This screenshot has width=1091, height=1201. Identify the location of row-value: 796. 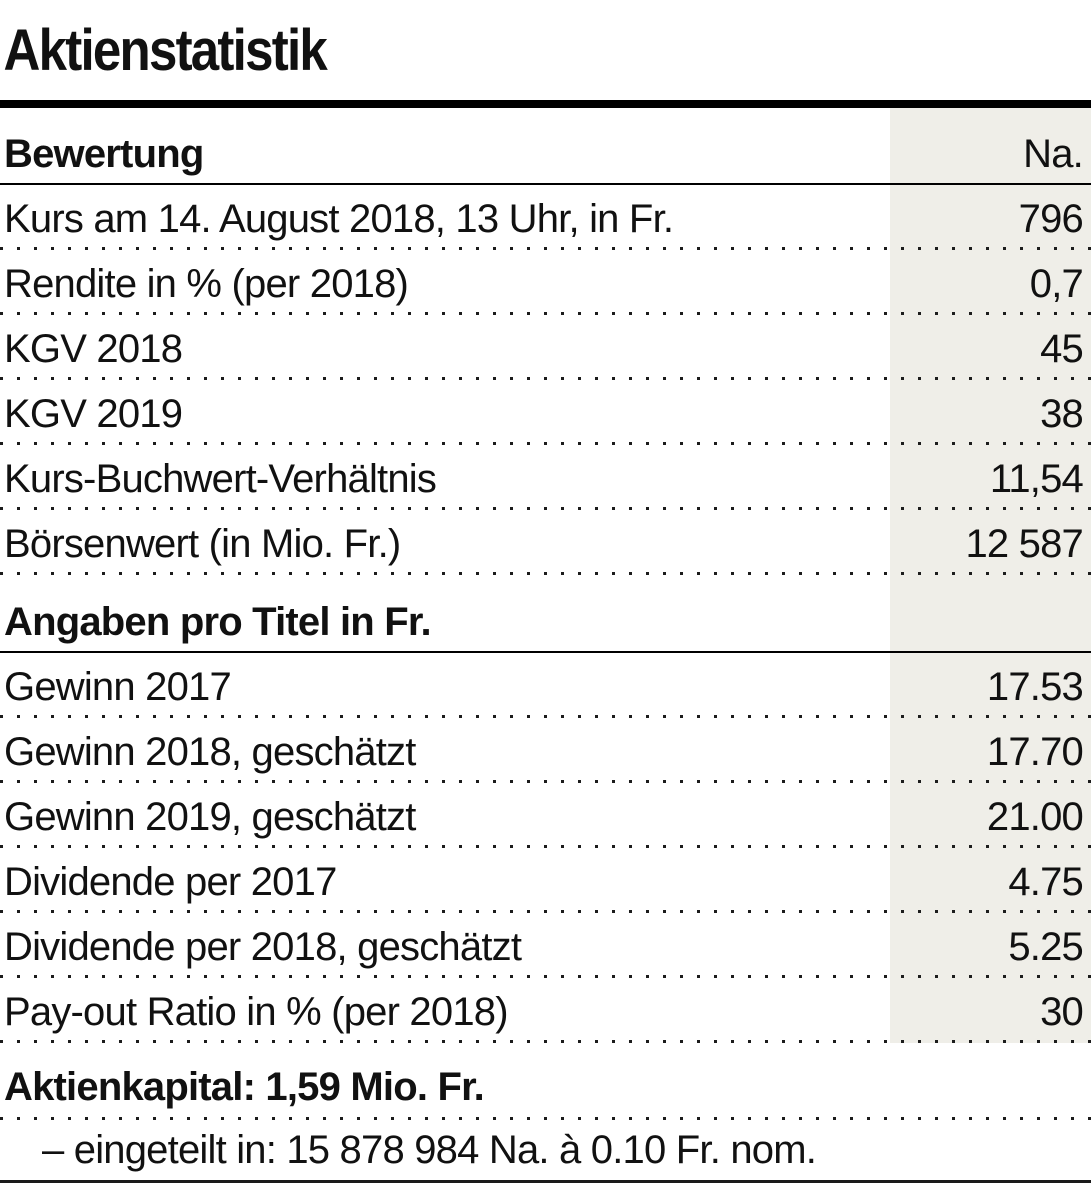
(1051, 219).